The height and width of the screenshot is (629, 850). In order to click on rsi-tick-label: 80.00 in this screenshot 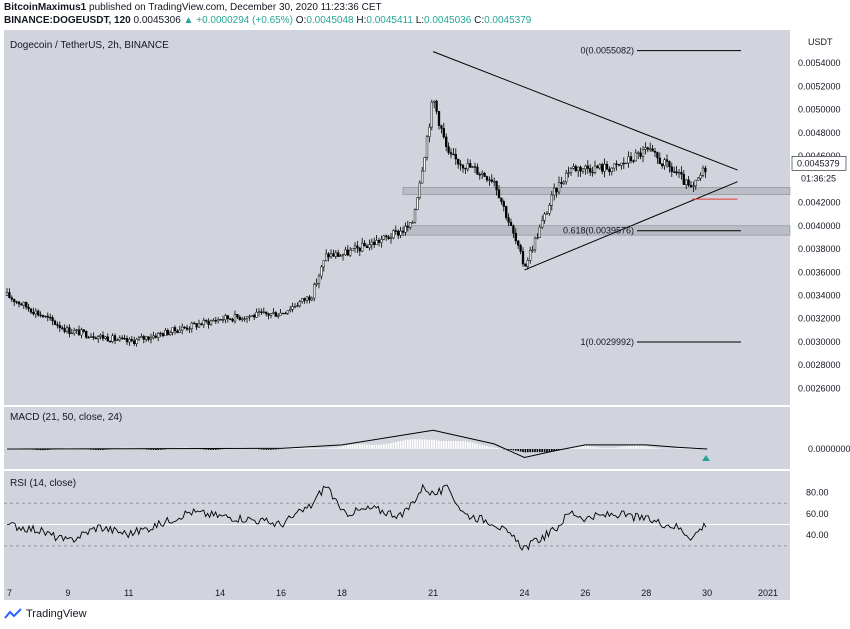, I will do `click(817, 493)`.